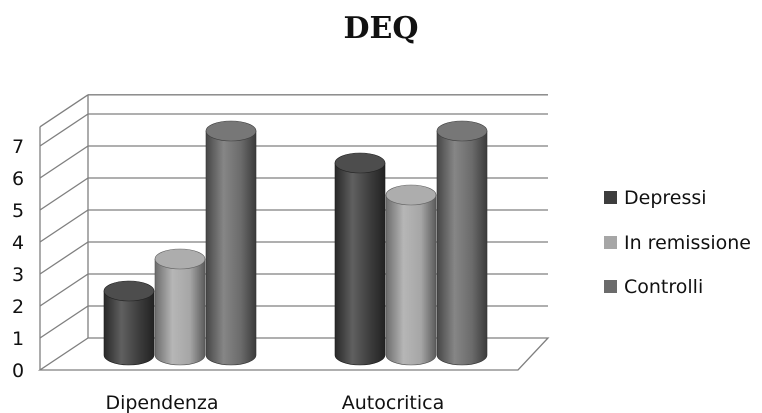 The height and width of the screenshot is (413, 762). Describe the element at coordinates (18, 339) in the screenshot. I see `y-tick-label: 1` at that location.